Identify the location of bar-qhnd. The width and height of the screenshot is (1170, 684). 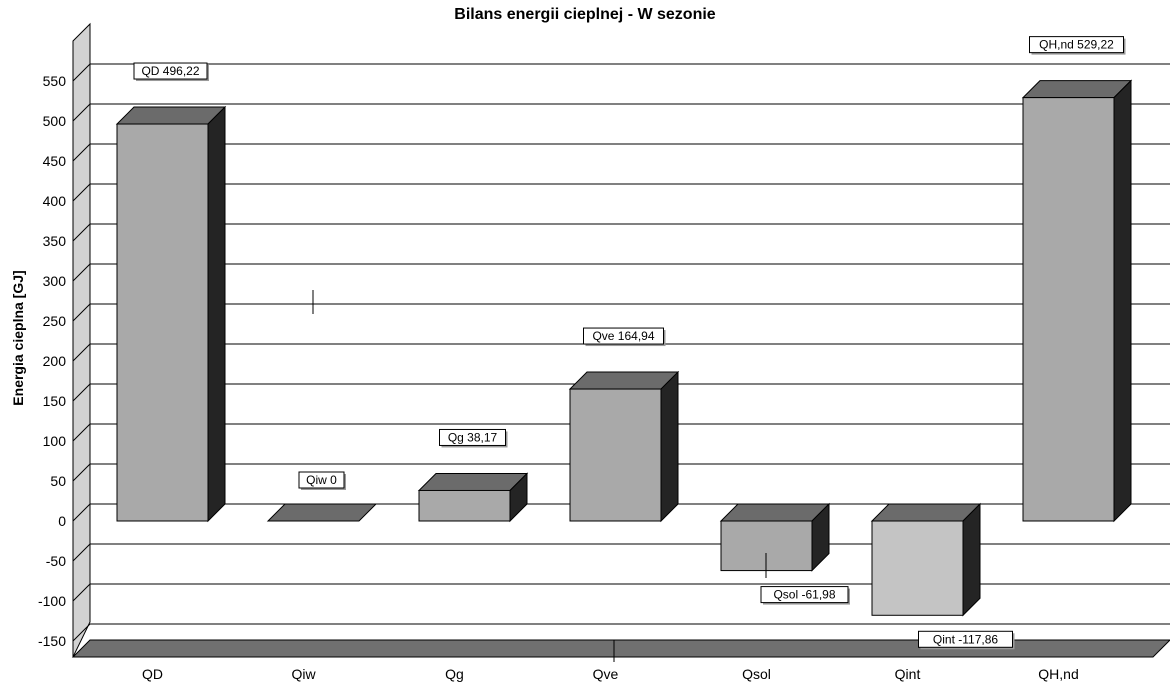
(1077, 301).